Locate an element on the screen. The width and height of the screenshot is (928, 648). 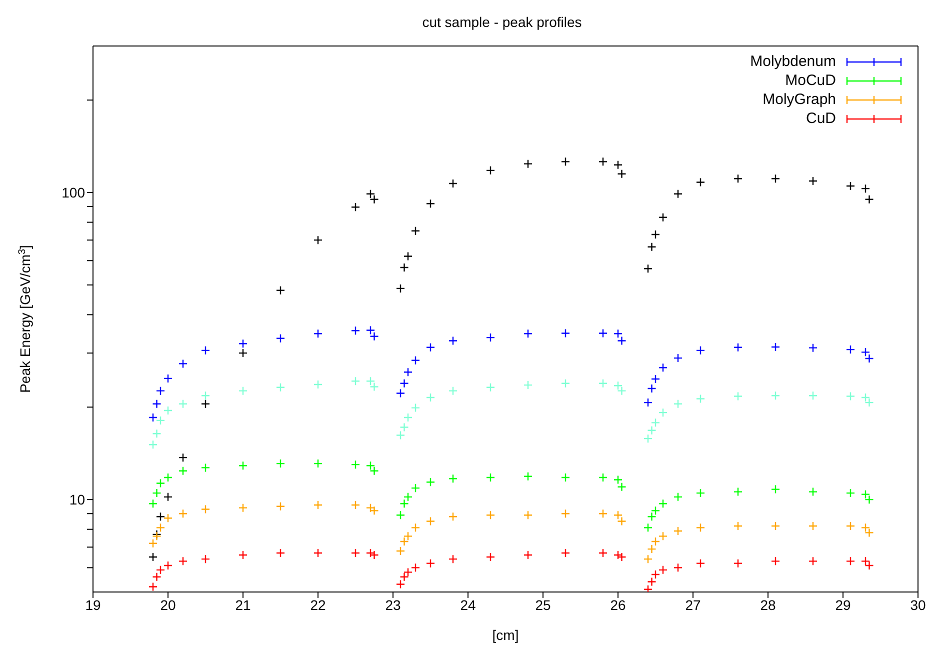
x-tick-label: 20 is located at coordinates (168, 604).